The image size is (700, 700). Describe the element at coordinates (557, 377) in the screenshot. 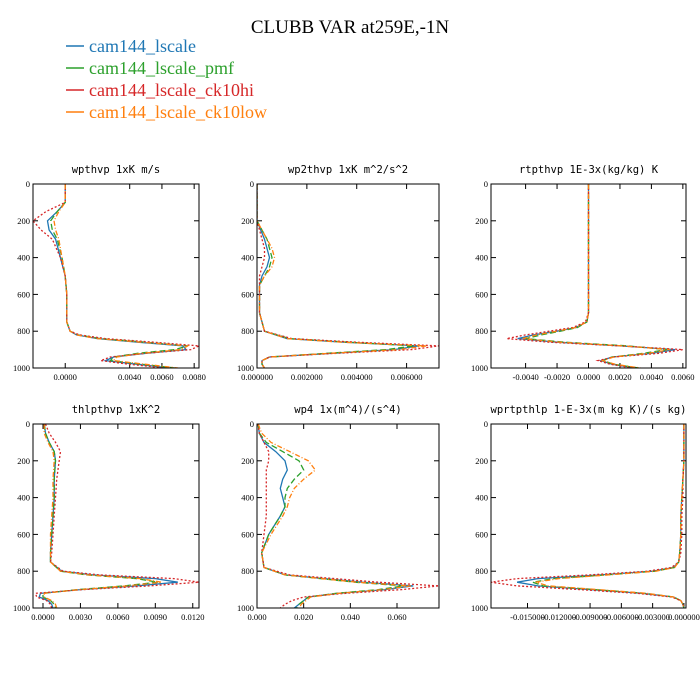

I see `x-tick-label: -0.0020` at that location.